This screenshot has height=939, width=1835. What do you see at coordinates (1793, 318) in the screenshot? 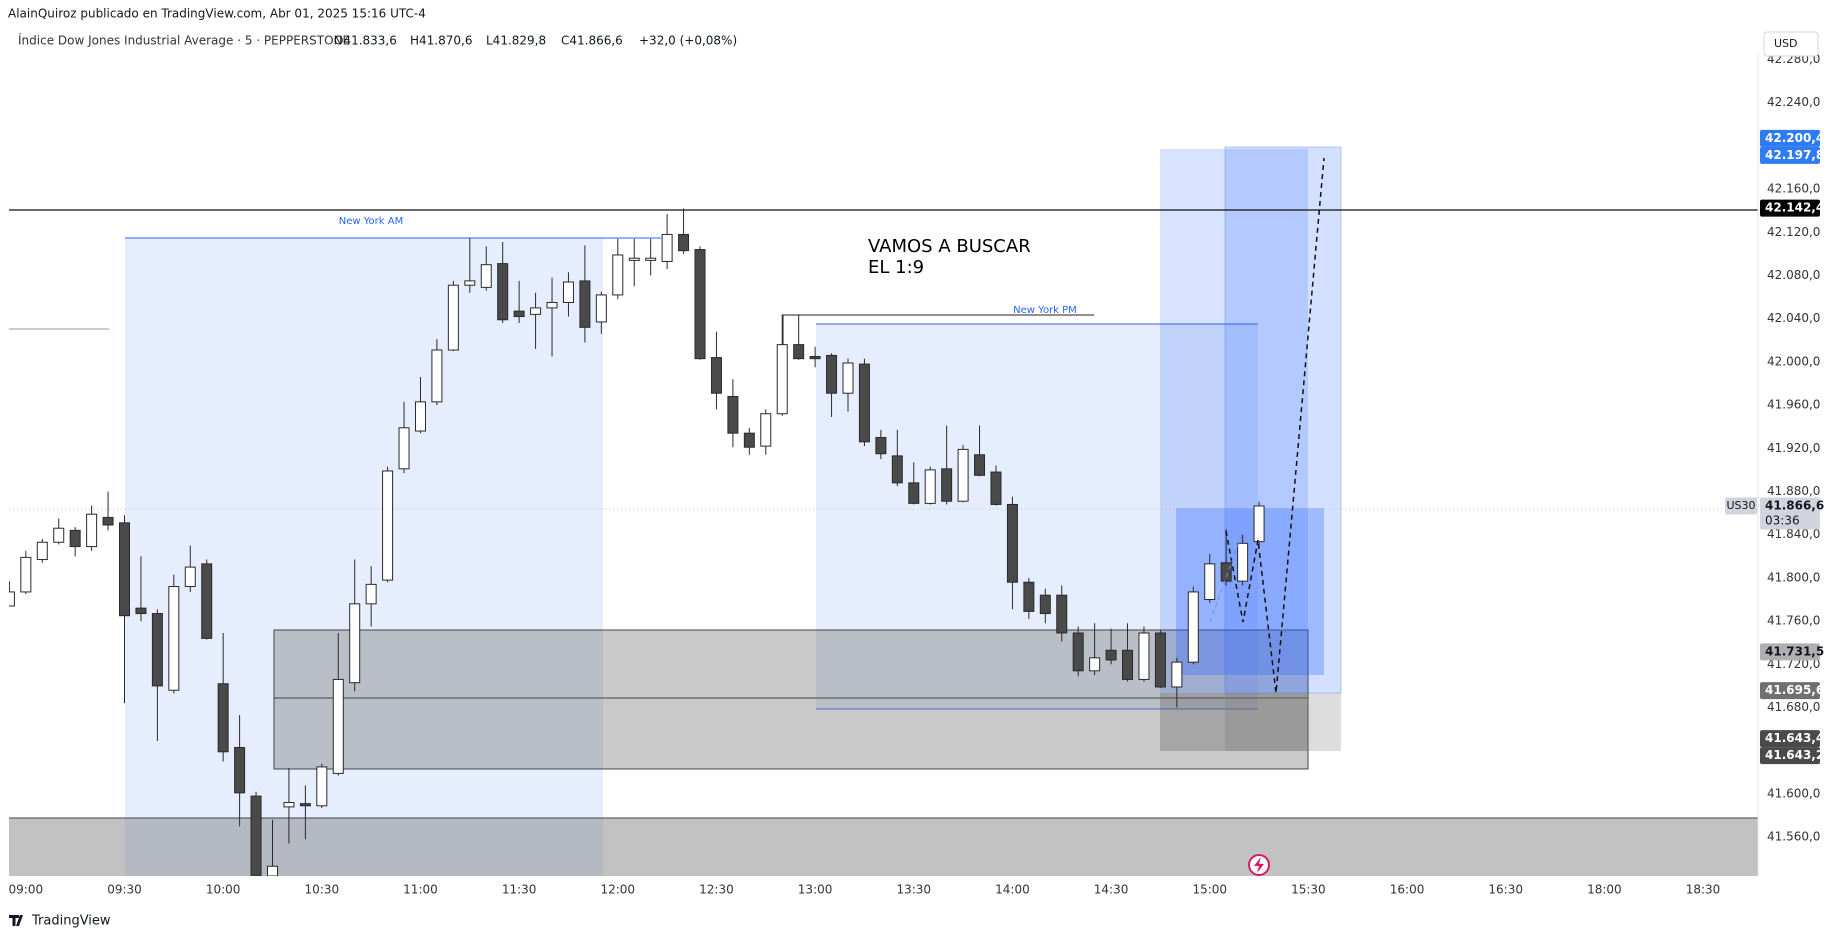
I see `y-tick-label: 42.040,0` at bounding box center [1793, 318].